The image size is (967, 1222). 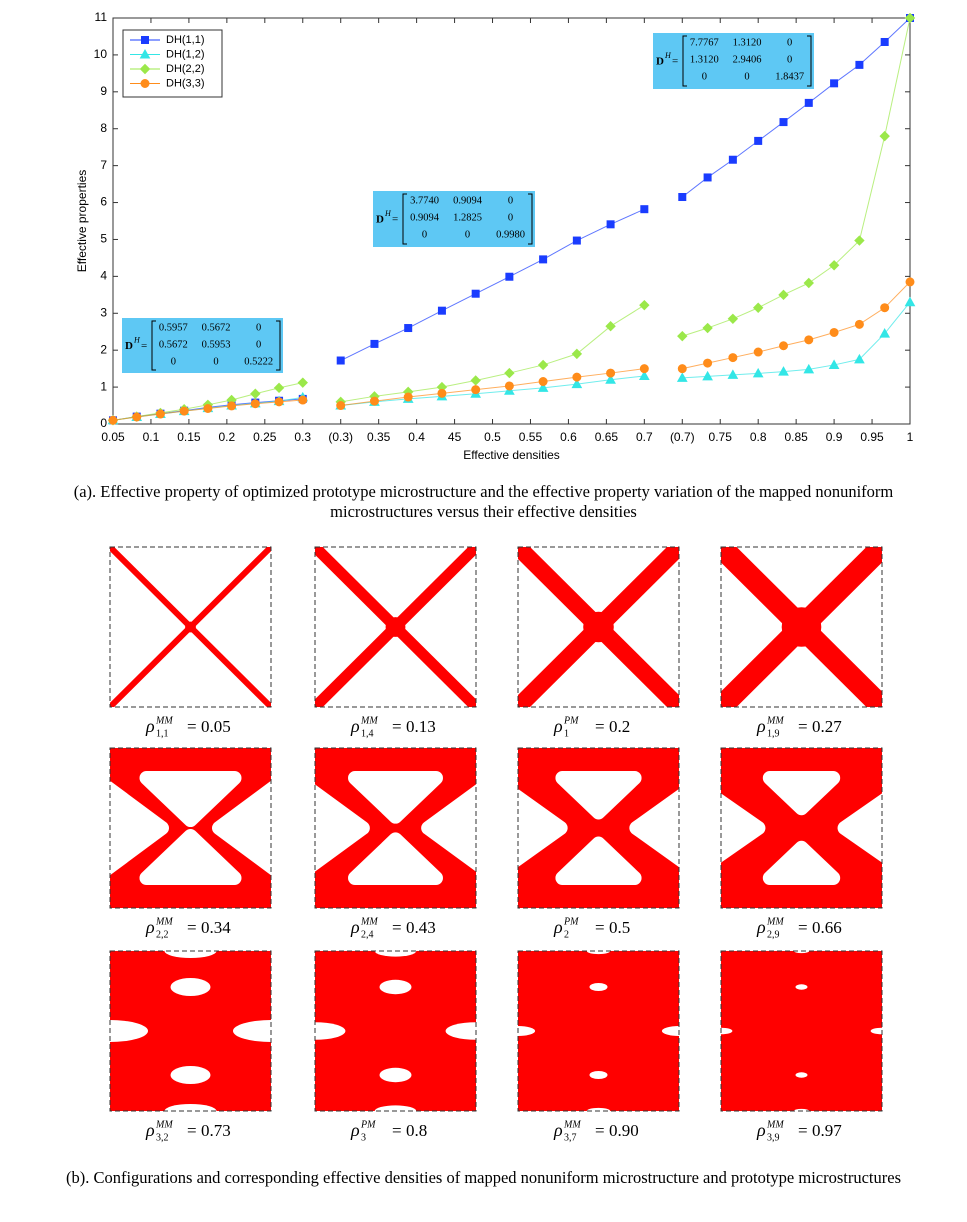 What do you see at coordinates (101, 17) in the screenshot?
I see `y-tick-label: 11` at bounding box center [101, 17].